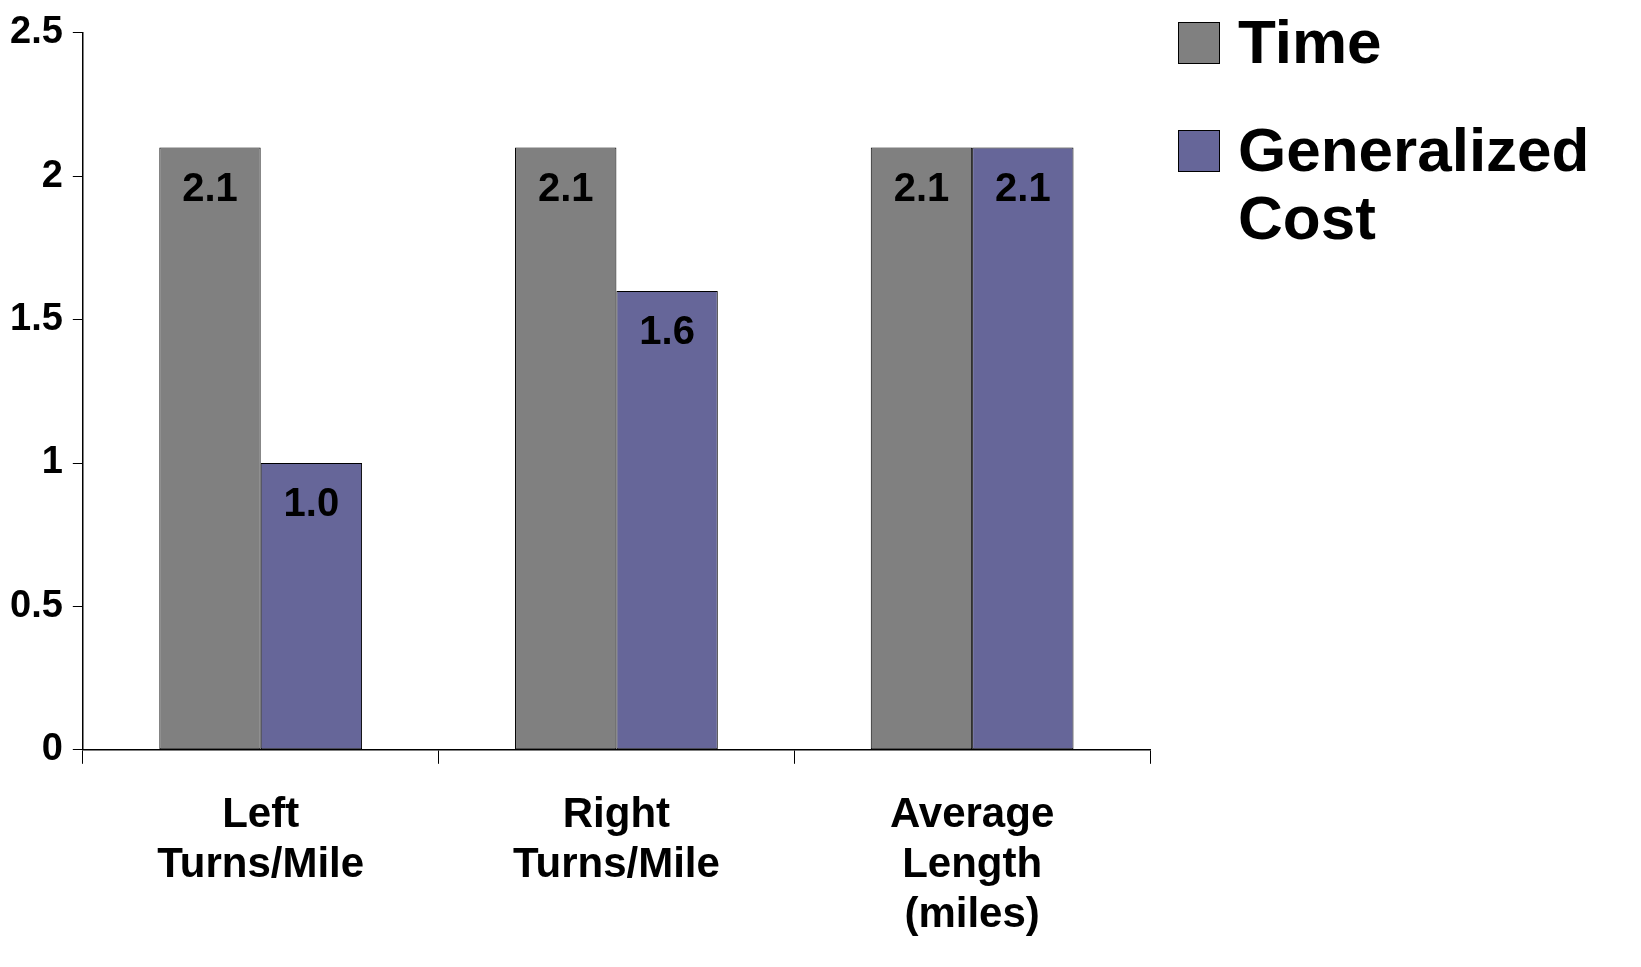 The image size is (1641, 967). What do you see at coordinates (36, 603) in the screenshot?
I see `y-tick-label: 0.5` at bounding box center [36, 603].